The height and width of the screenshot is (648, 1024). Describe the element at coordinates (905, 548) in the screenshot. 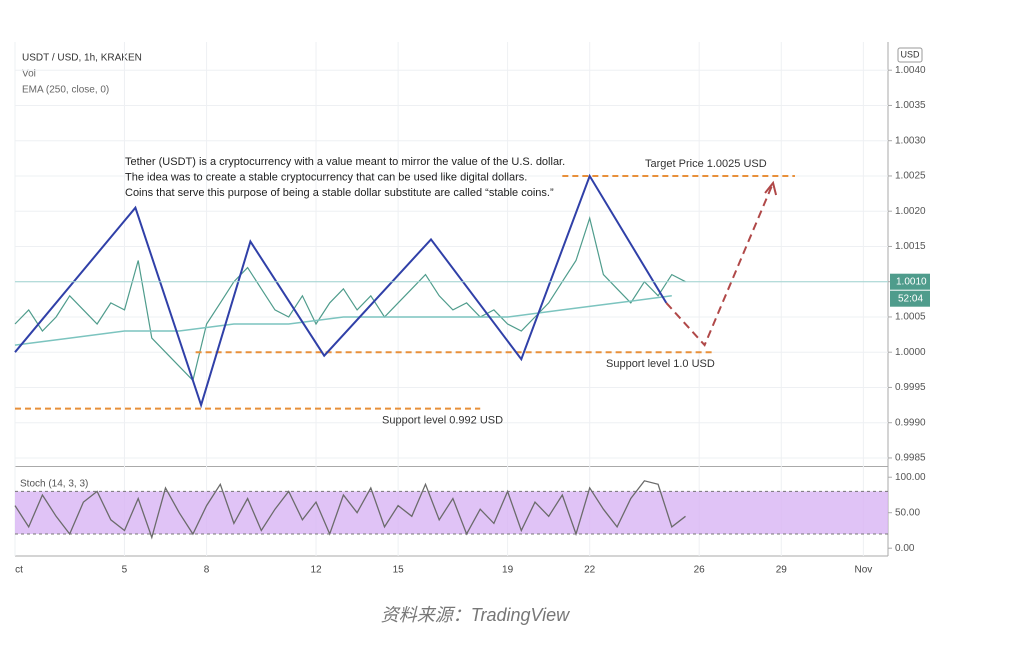

I see `y-tick-label: 0.00` at that location.